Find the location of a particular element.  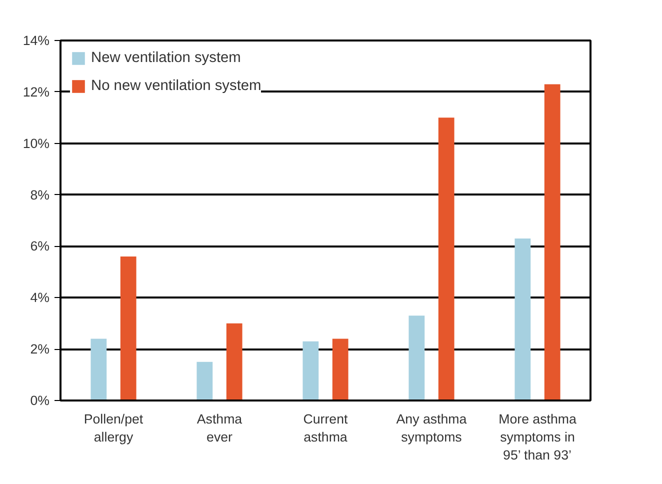

x-tick-label: Asthma ever is located at coordinates (219, 428).